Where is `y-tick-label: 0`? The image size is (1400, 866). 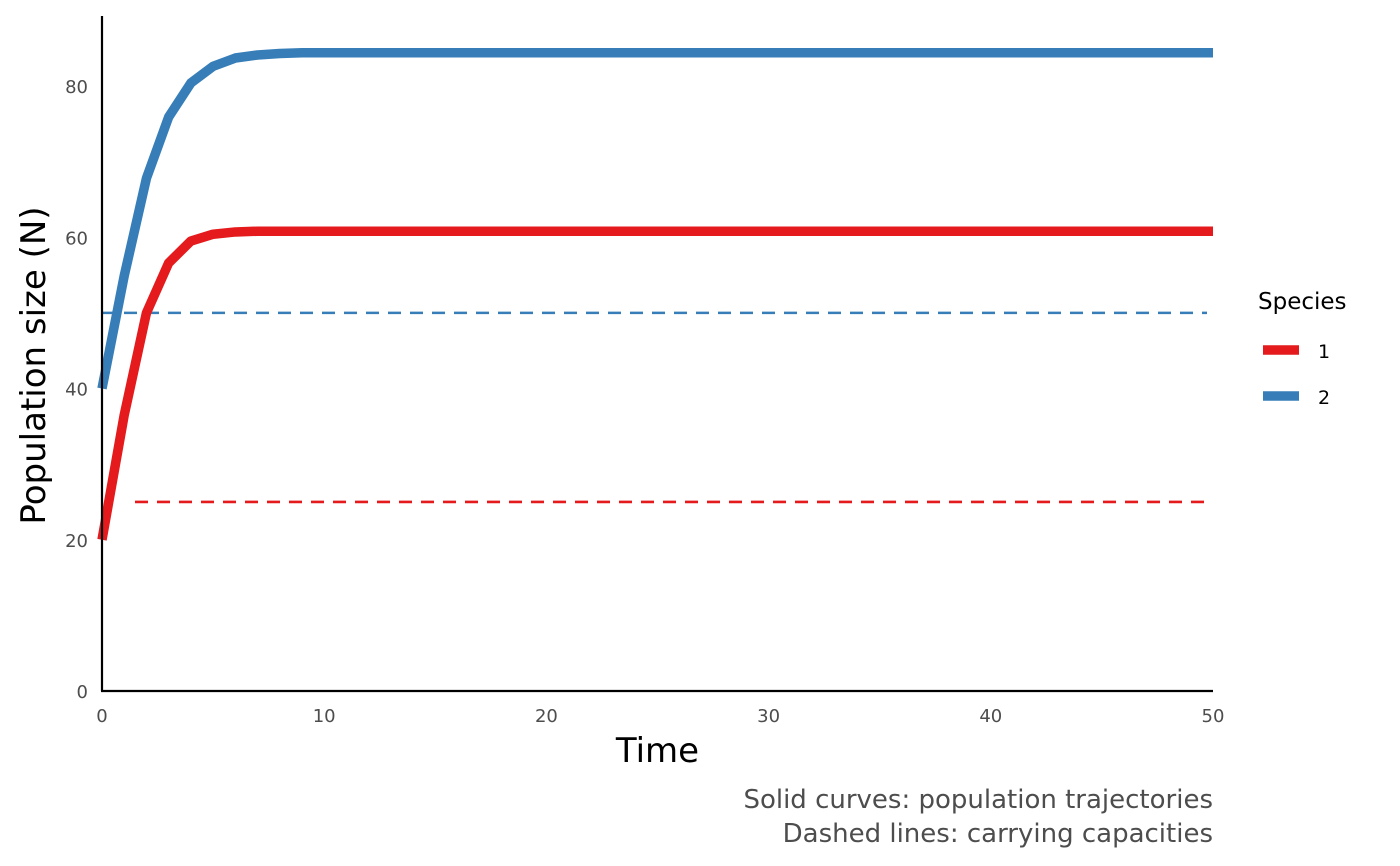
y-tick-label: 0 is located at coordinates (82, 692).